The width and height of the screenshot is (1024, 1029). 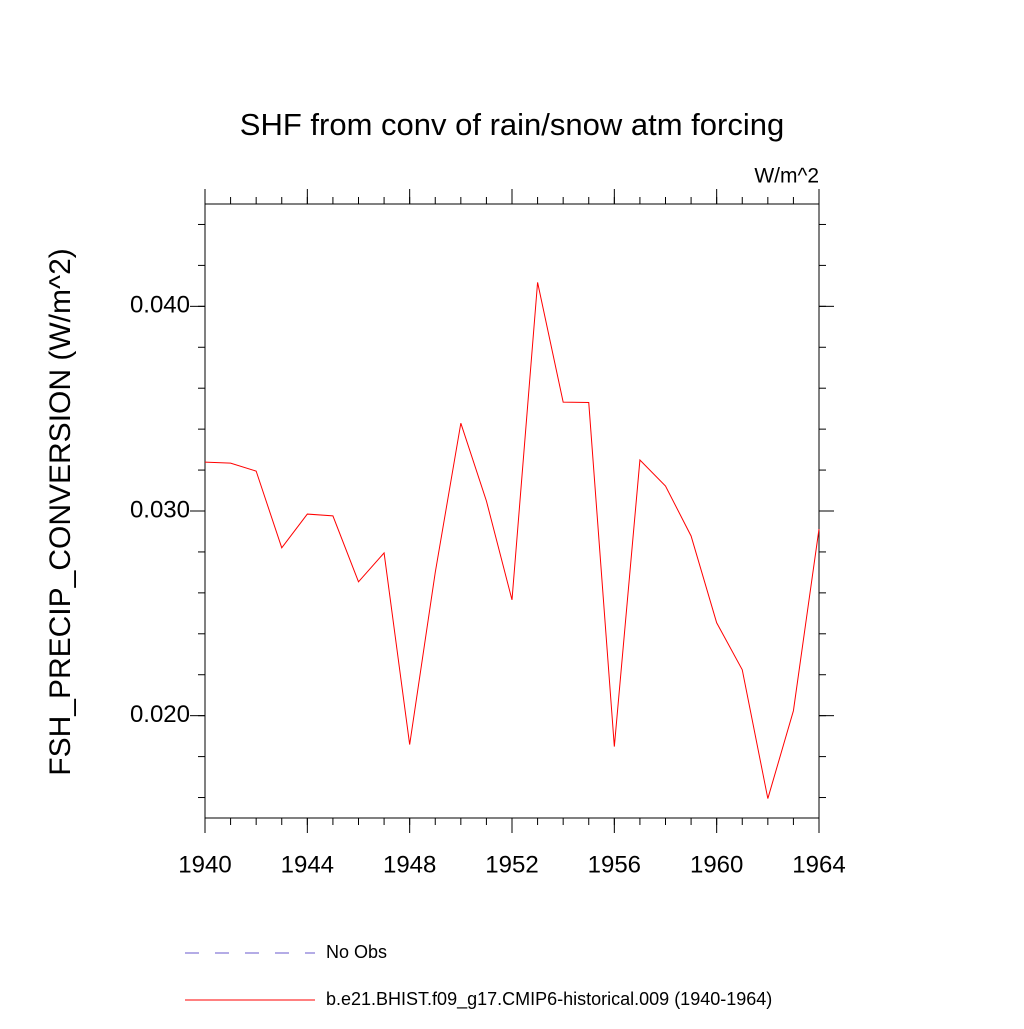 I want to click on x-tick-label: 1948, so click(x=409, y=864).